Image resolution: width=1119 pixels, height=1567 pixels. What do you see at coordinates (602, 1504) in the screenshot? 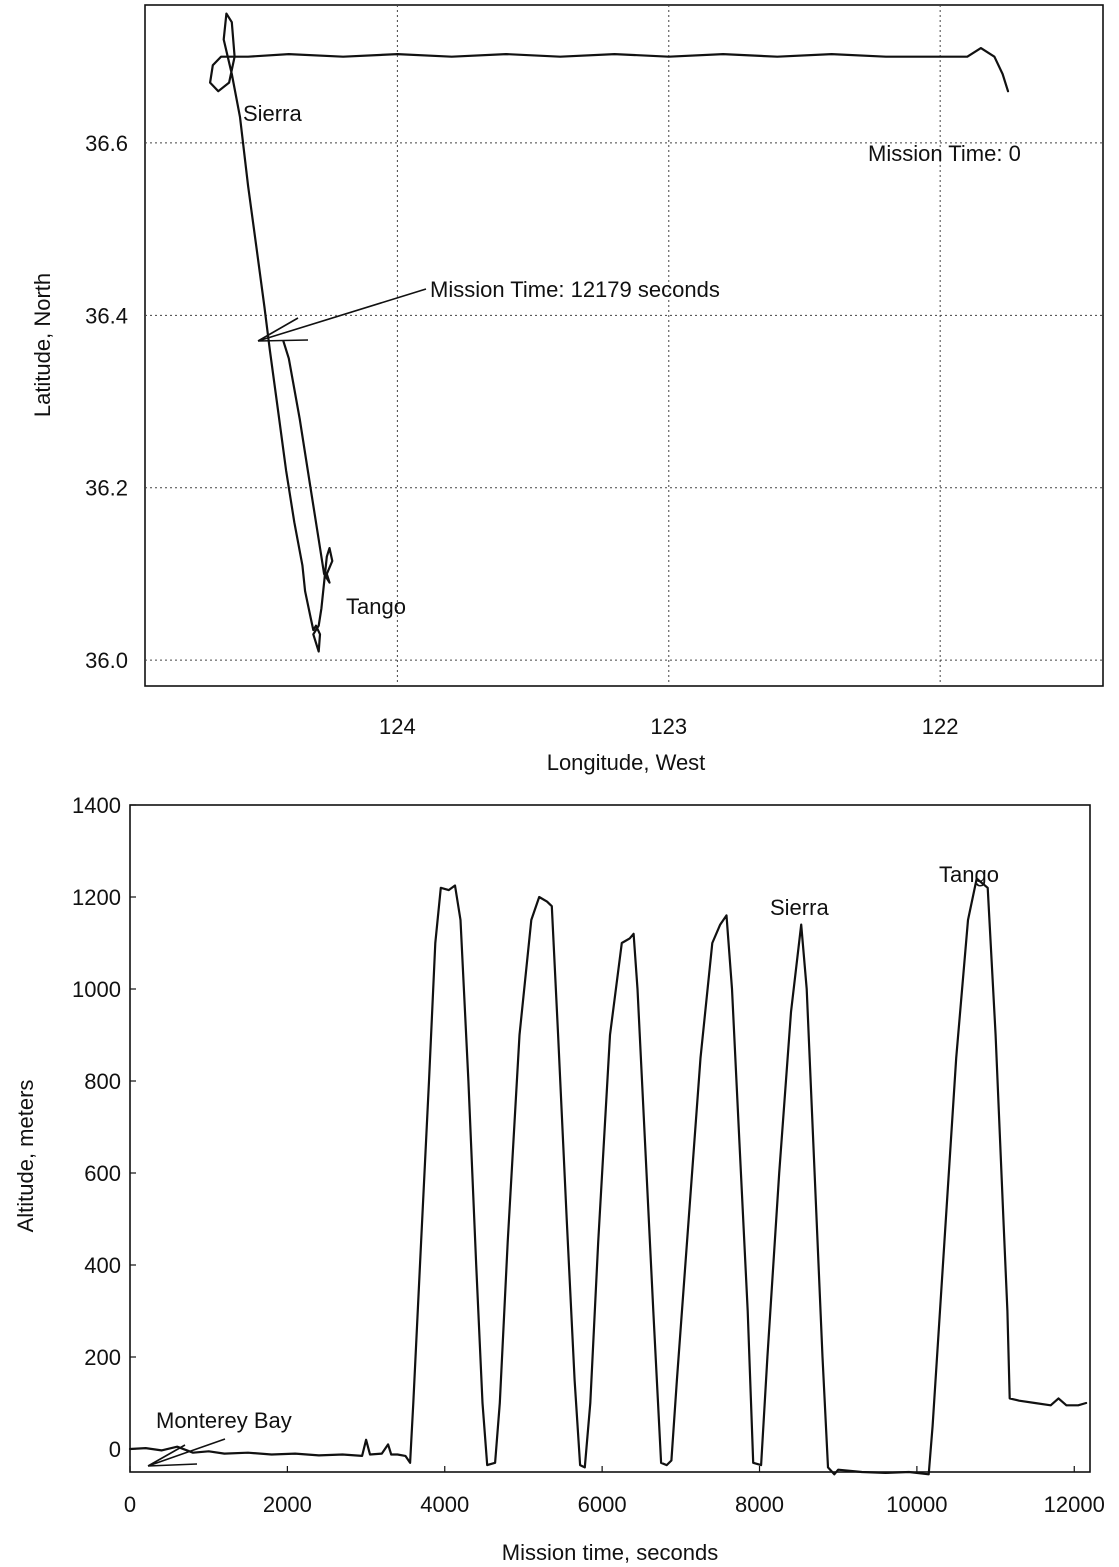
I see `altitude-x-tick-label: 6000` at bounding box center [602, 1504].